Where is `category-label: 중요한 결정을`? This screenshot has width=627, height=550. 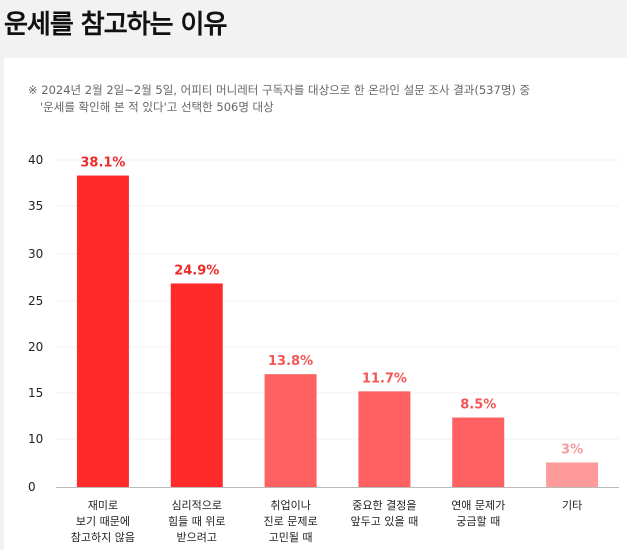 category-label: 중요한 결정을 is located at coordinates (384, 505).